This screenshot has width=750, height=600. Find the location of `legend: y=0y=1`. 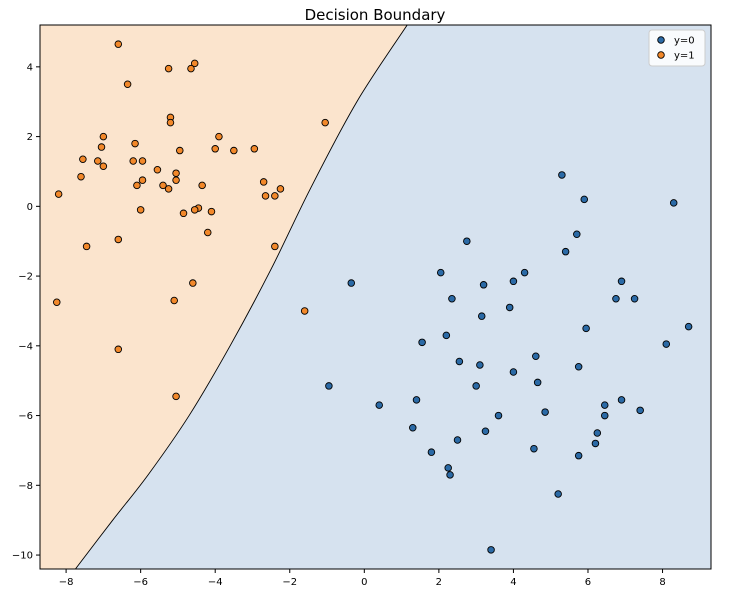

legend: y=0y=1 is located at coordinates (677, 48).